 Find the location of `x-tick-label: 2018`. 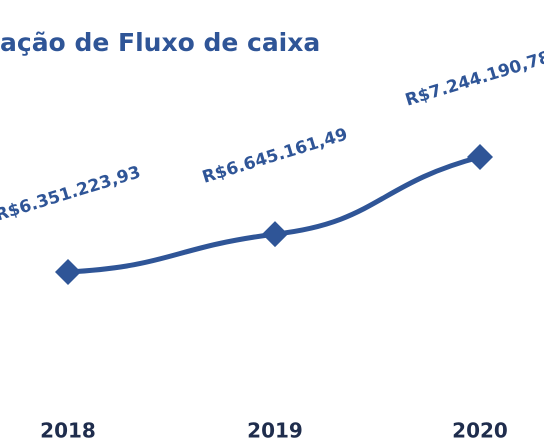

x-tick-label: 2018 is located at coordinates (68, 431).